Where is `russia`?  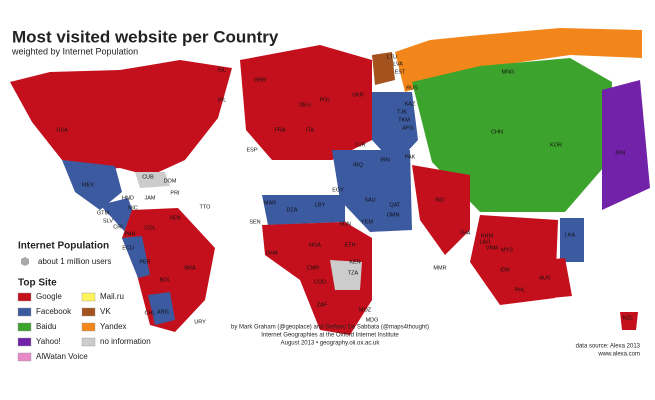
russia is located at coordinates (518, 60).